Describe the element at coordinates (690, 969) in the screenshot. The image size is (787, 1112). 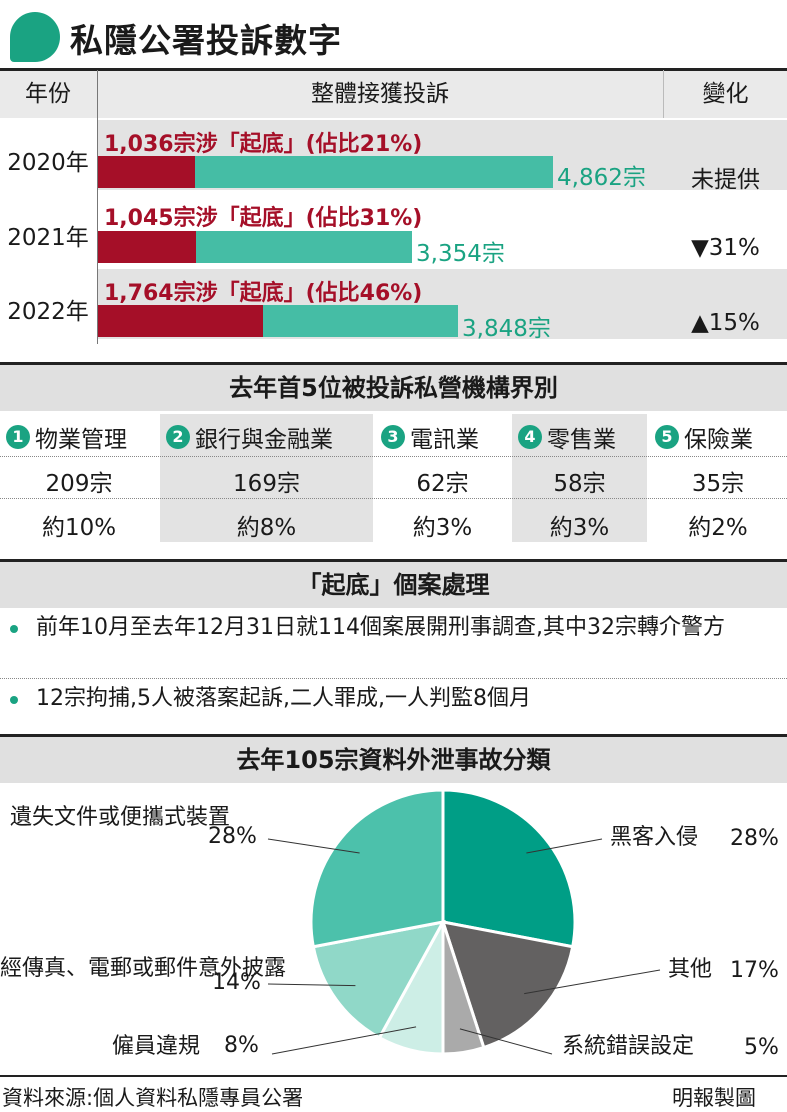
I see `pie-label: 其他` at that location.